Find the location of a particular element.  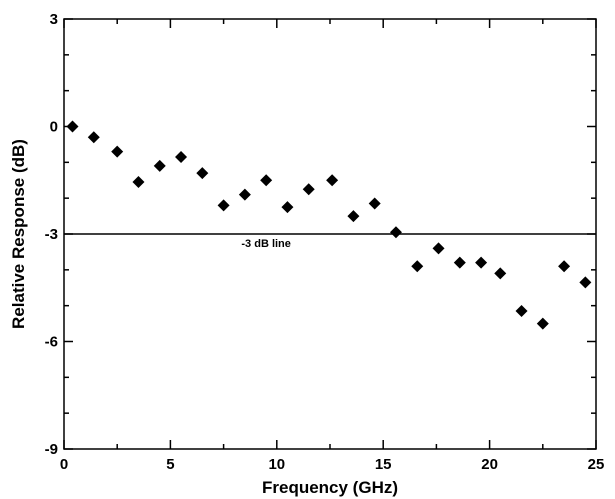

x-tick-label: 0 is located at coordinates (64, 464).